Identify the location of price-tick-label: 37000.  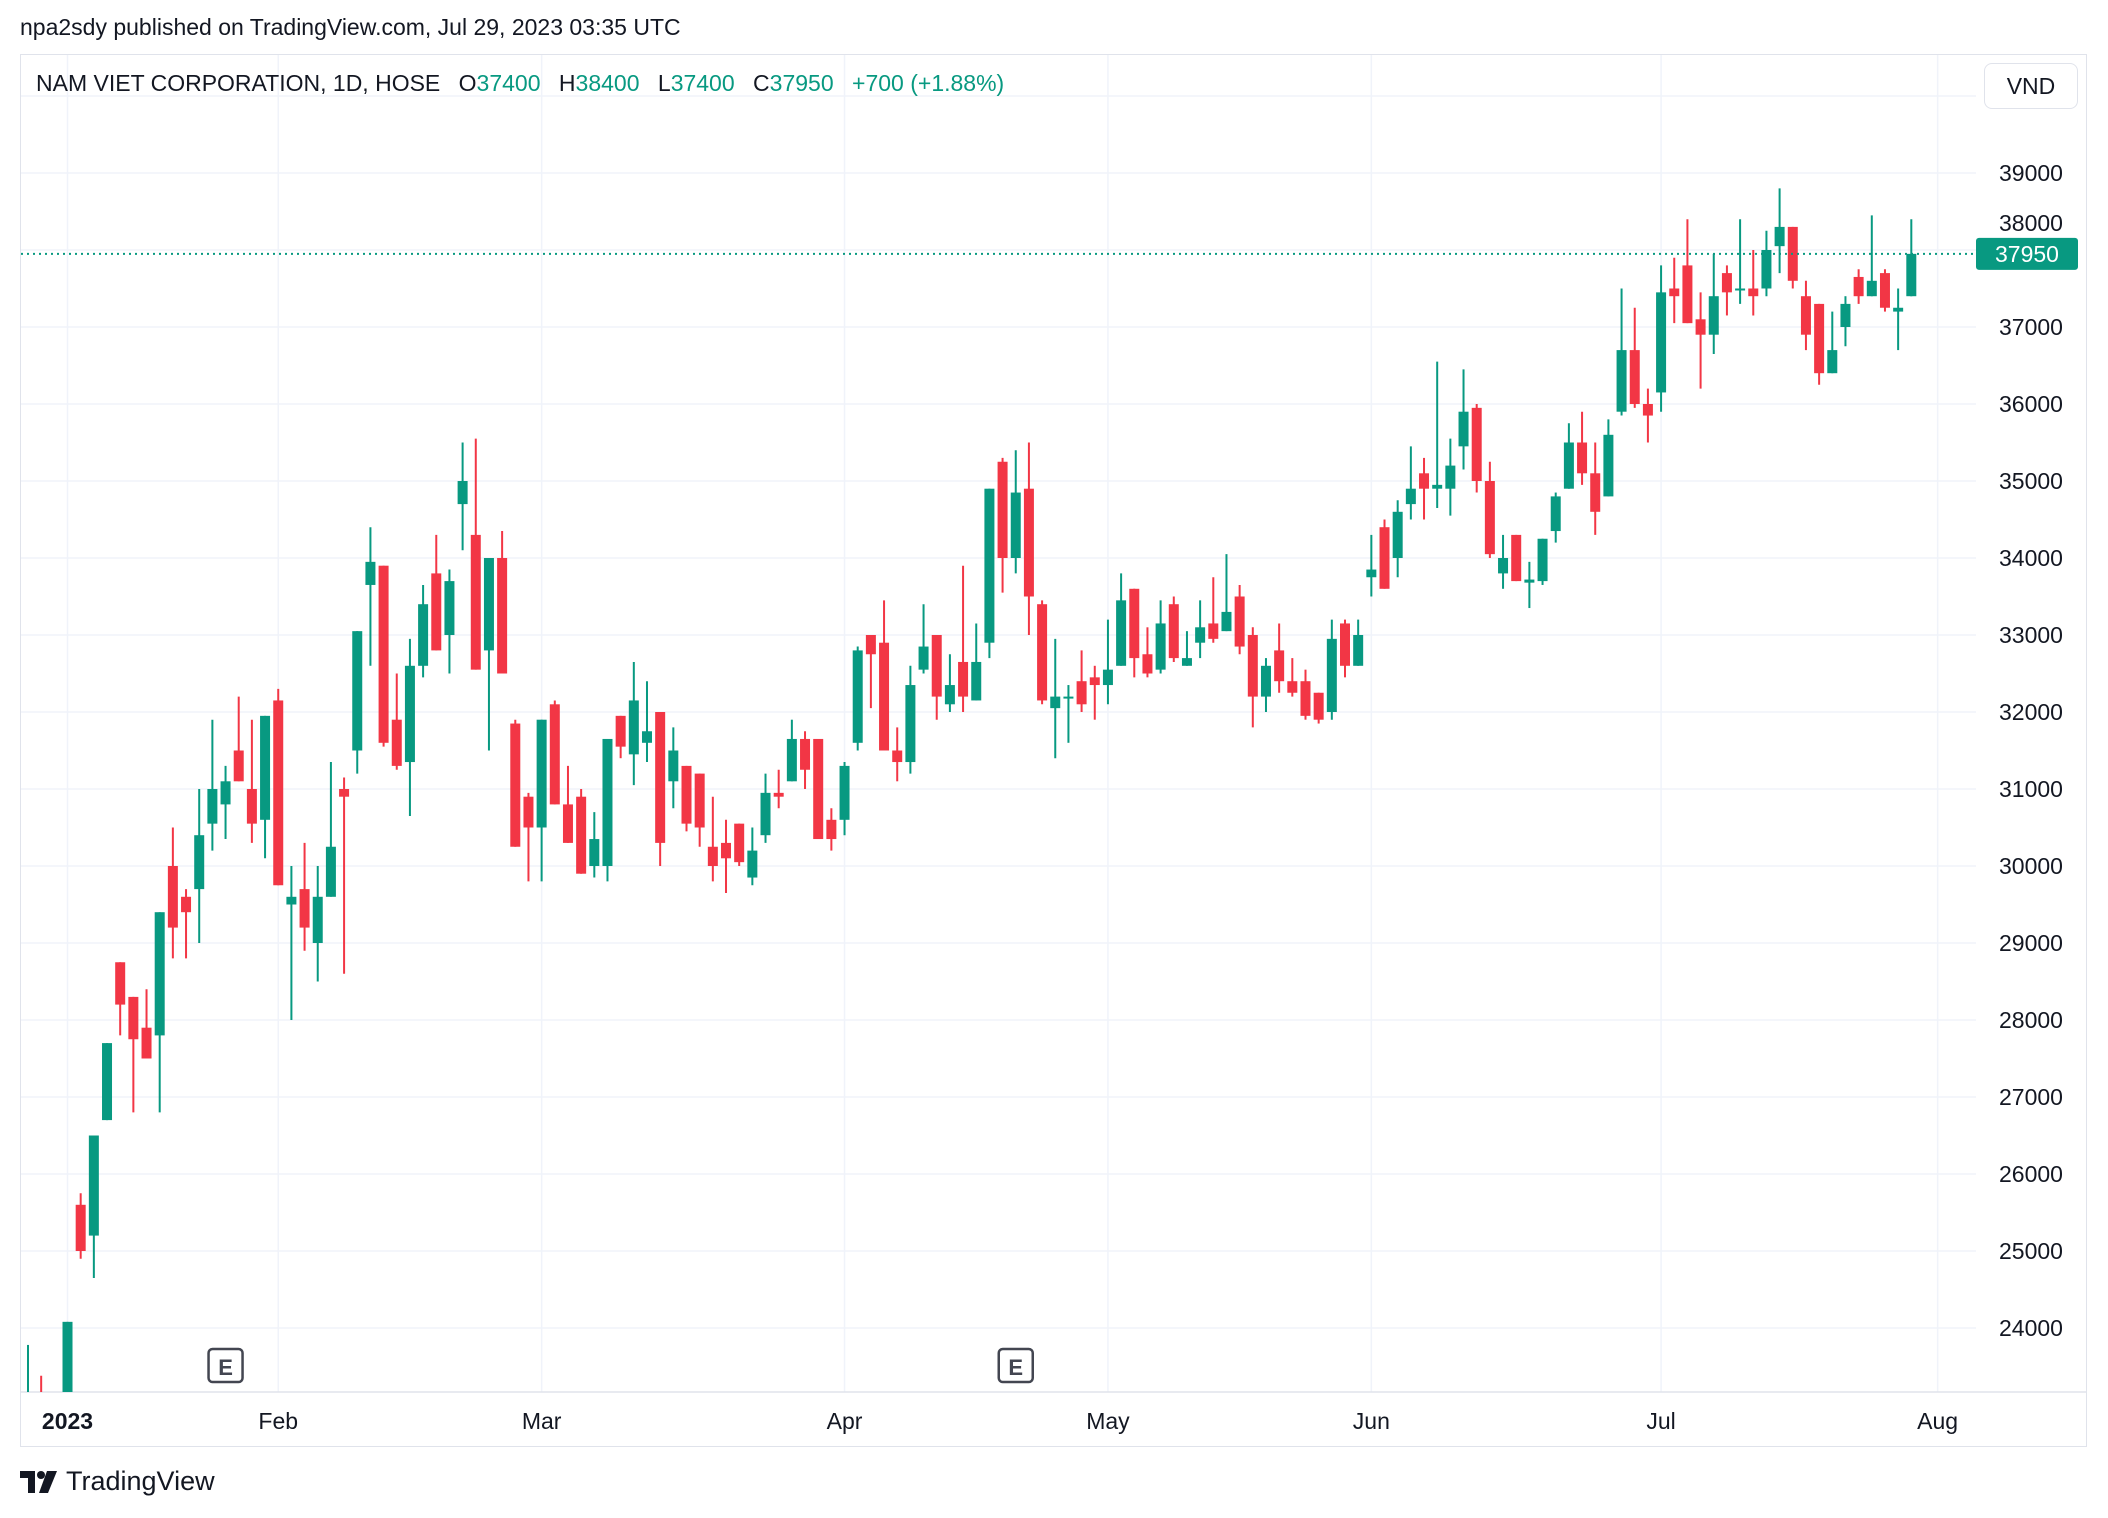
(2031, 327).